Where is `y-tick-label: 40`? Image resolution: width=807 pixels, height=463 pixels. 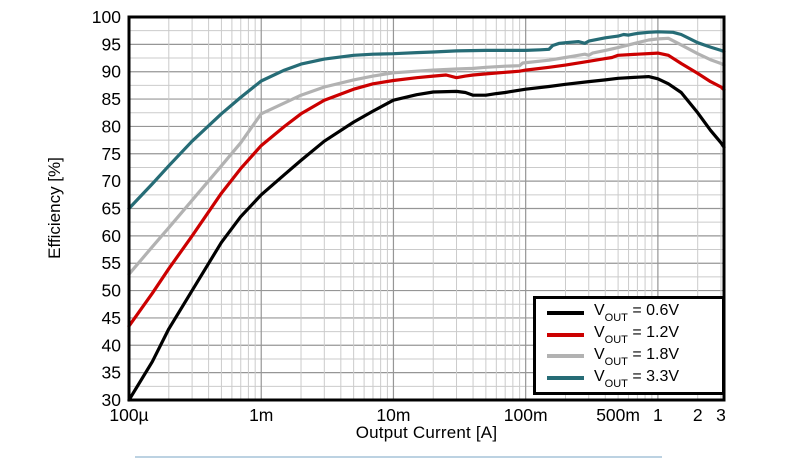
y-tick-label: 40 is located at coordinates (112, 345).